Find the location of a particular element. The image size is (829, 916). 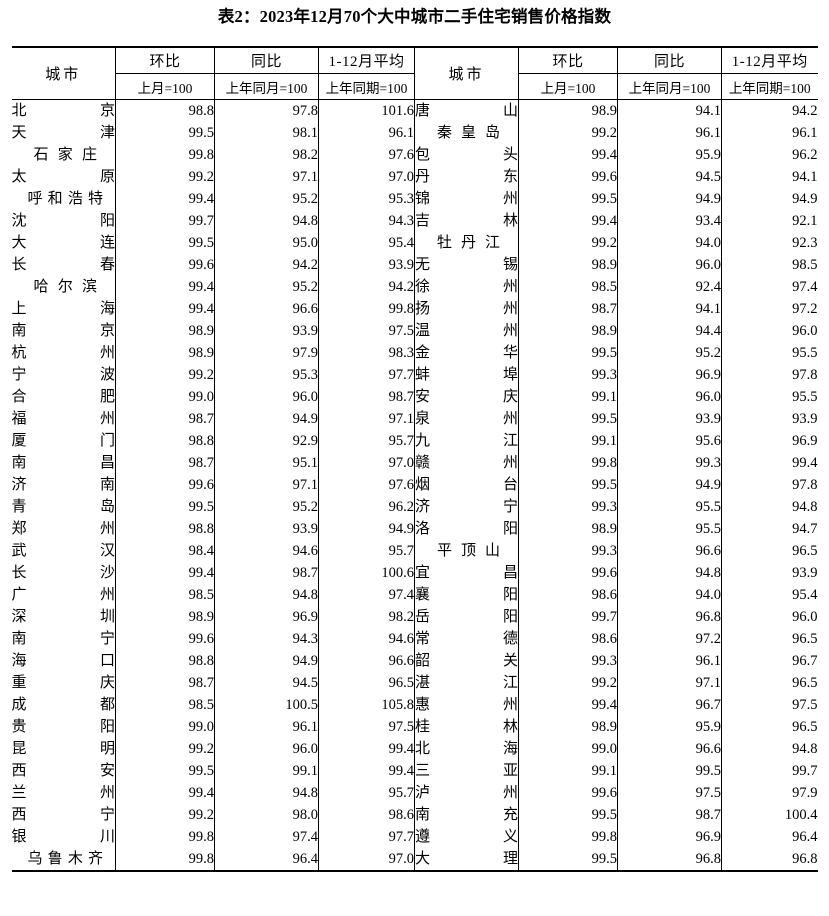

cell-yoy: 94.9 is located at coordinates (266, 419).